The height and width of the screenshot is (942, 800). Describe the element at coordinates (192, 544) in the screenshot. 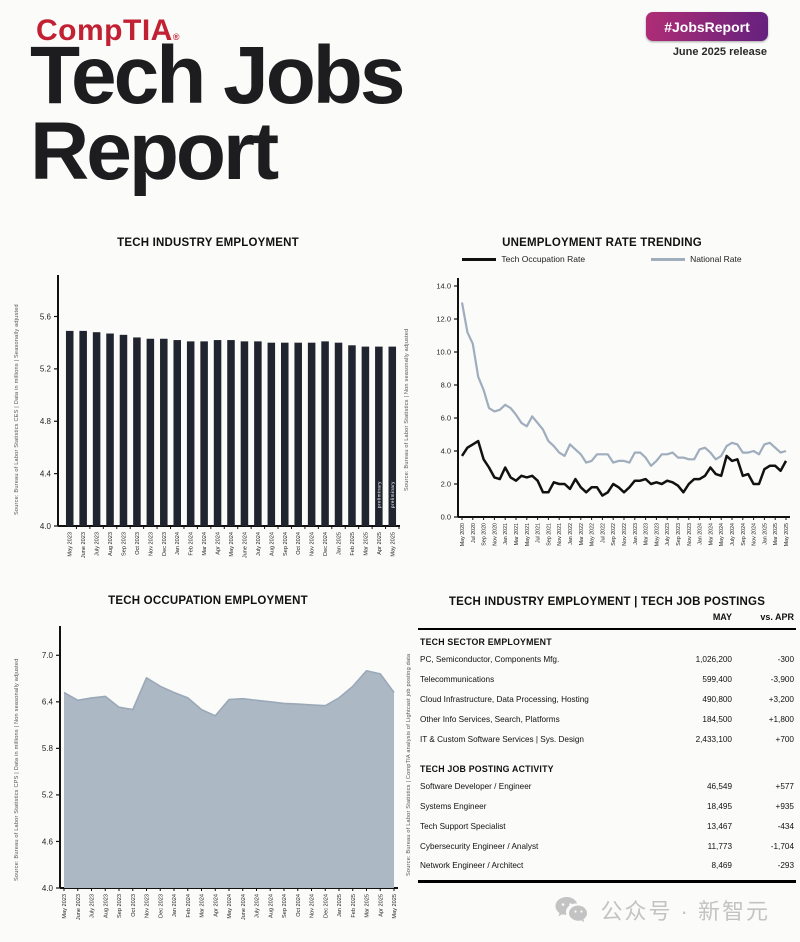

I see `svg-text: Feb 2024` at that location.